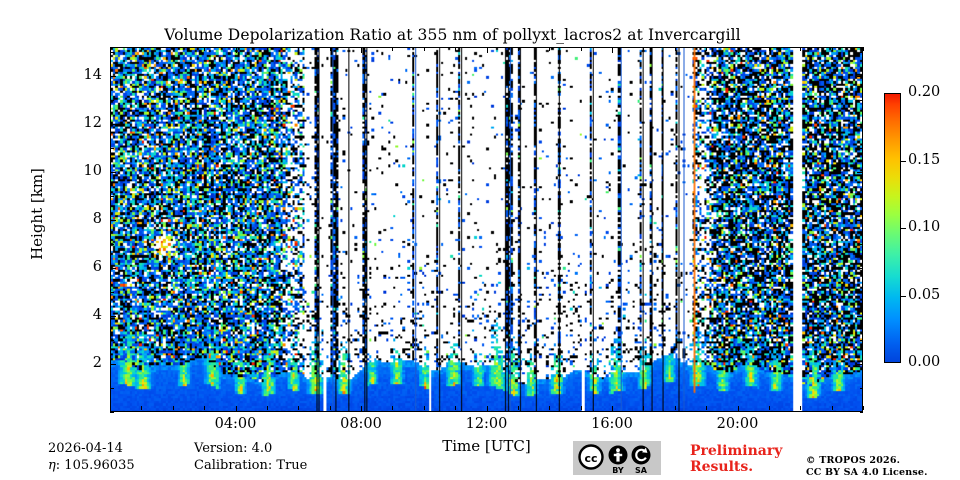  I want to click on footer-date: 2026-04-14, so click(85, 448).